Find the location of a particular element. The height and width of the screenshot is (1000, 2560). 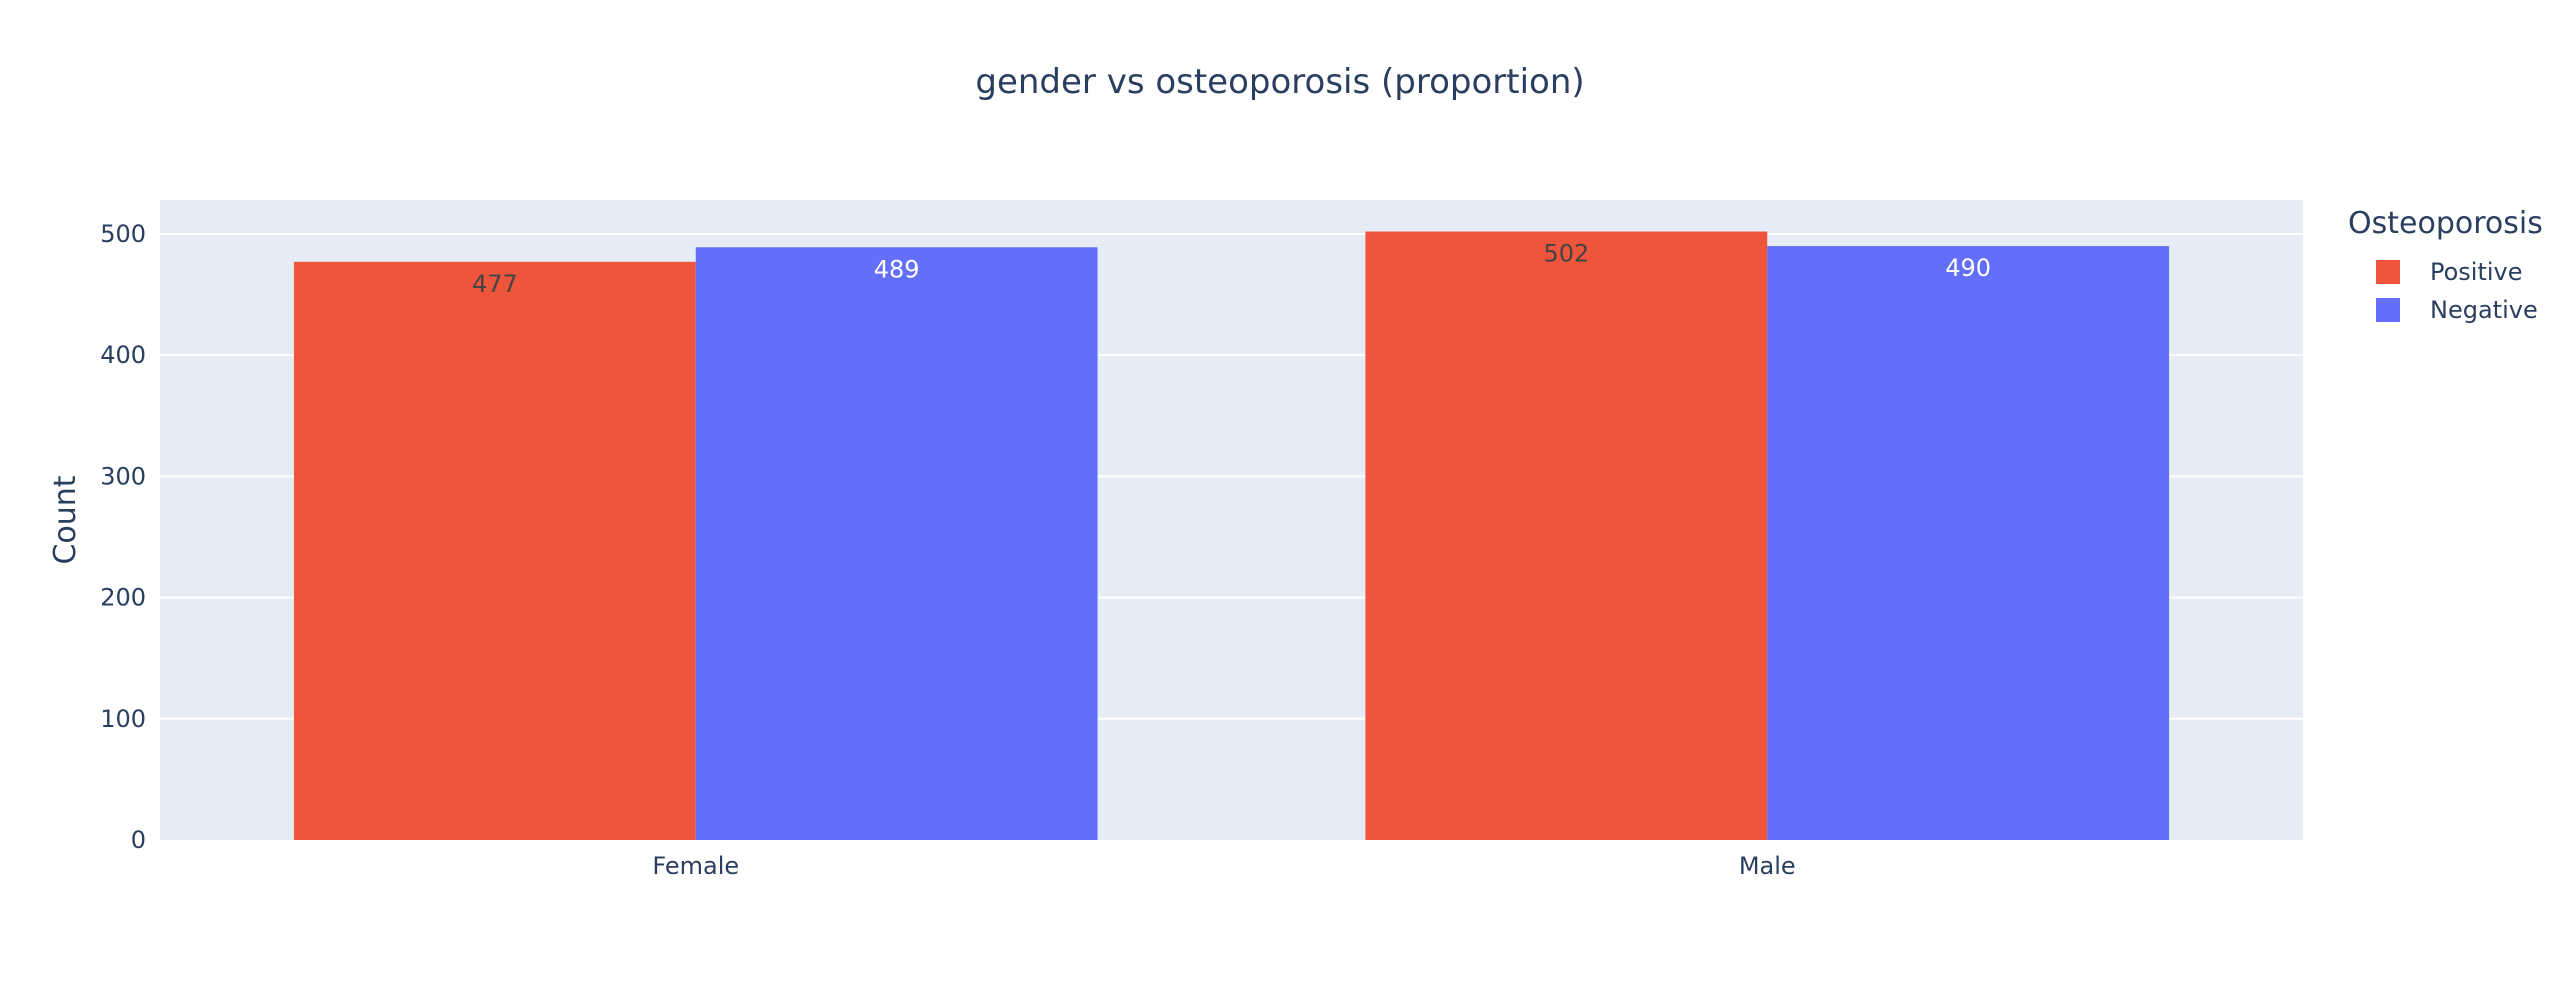

legend-swatch-negative is located at coordinates (2388, 310).